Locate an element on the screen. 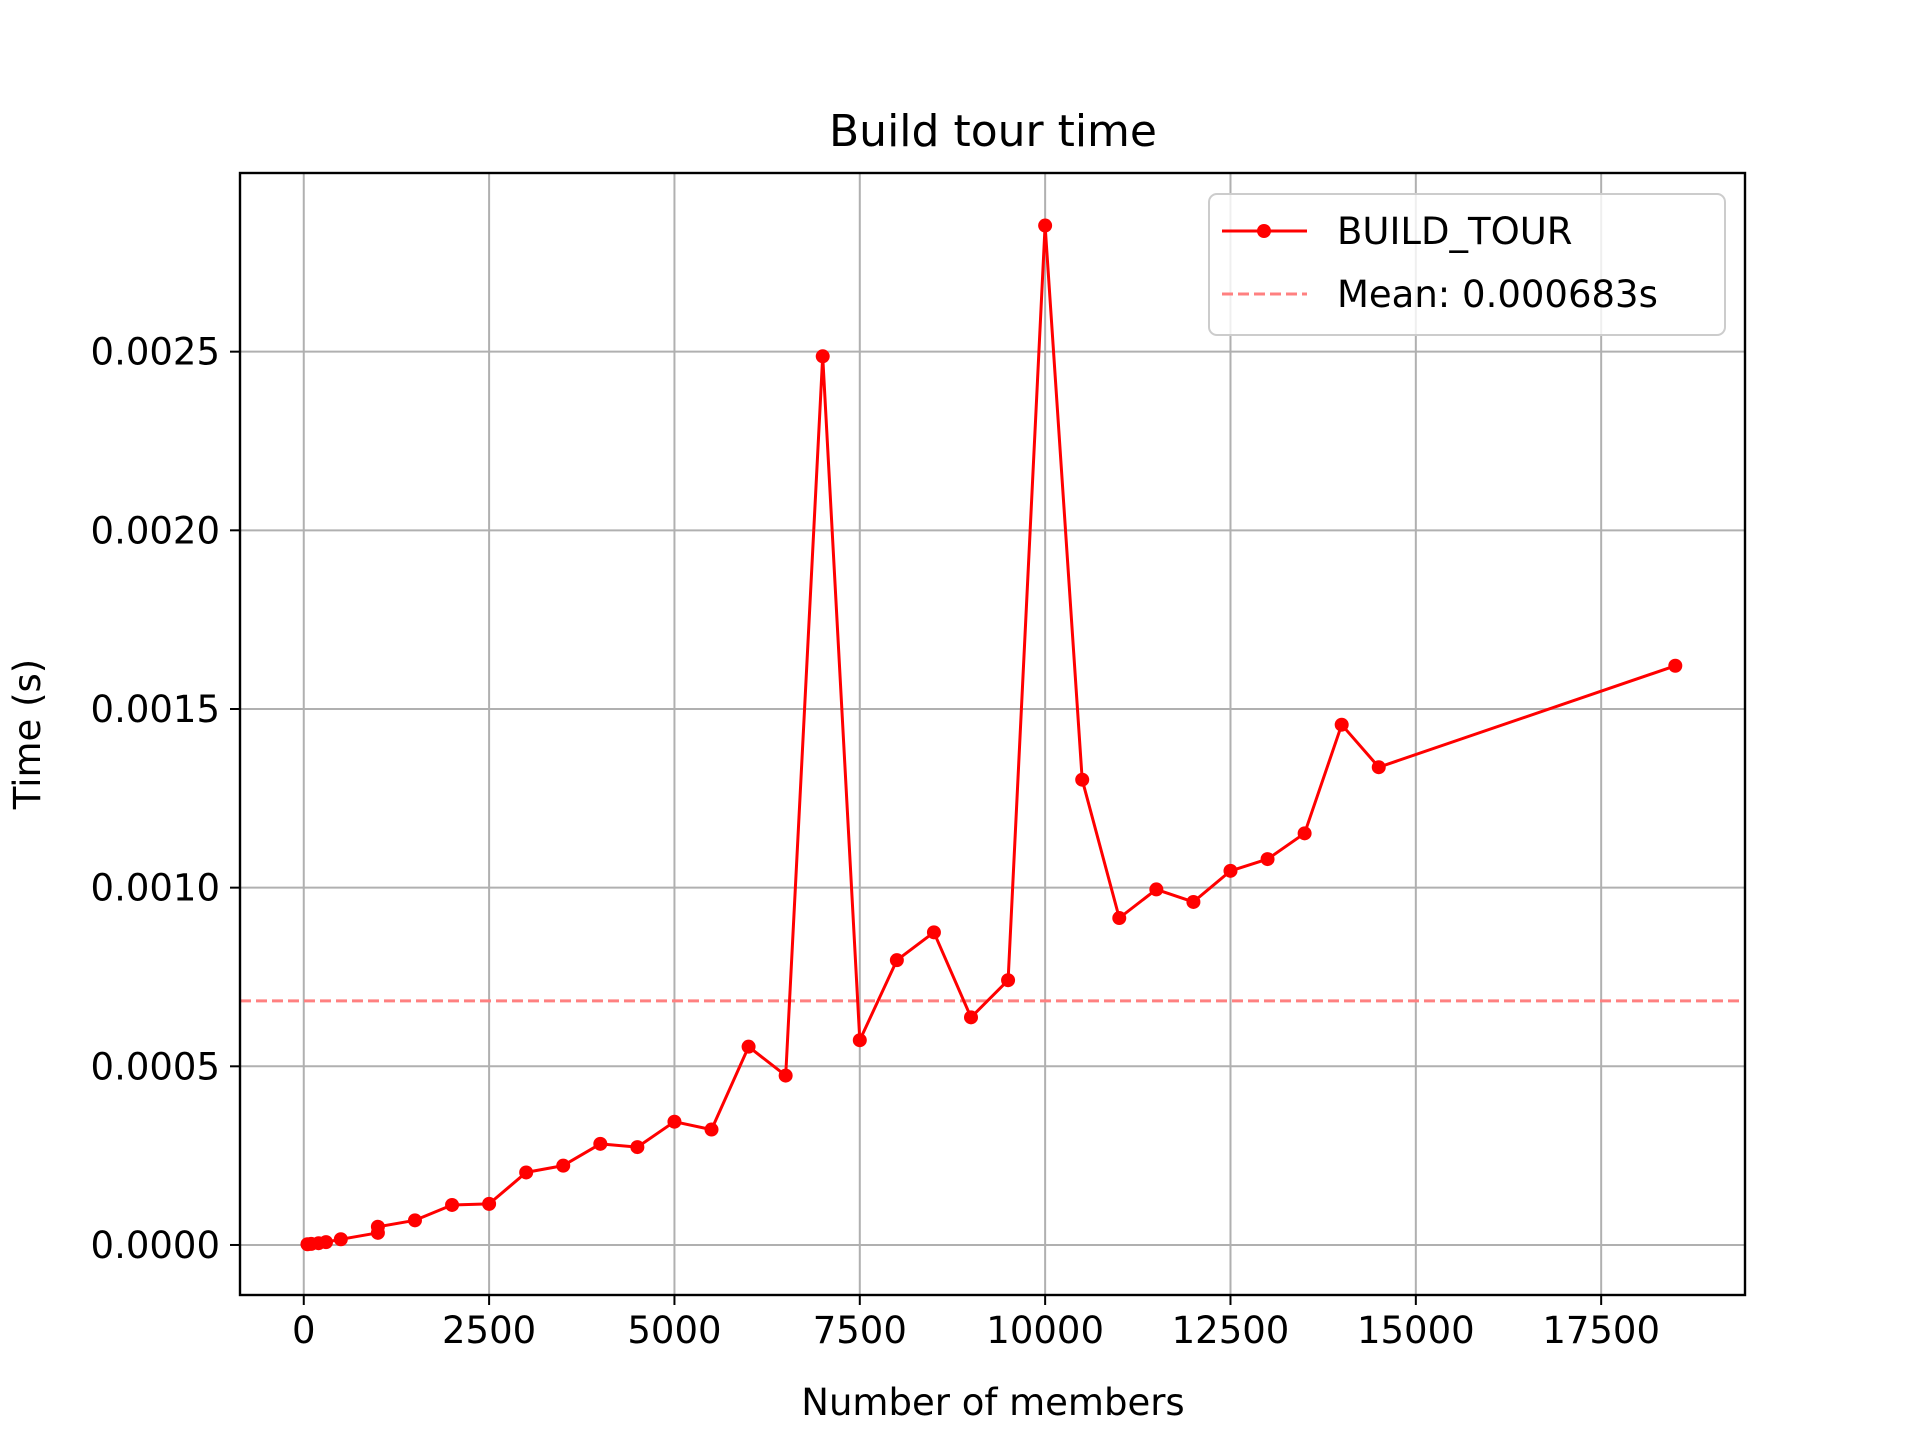 This screenshot has height=1440, width=1920. x-tick-label: 0 is located at coordinates (304, 1330).